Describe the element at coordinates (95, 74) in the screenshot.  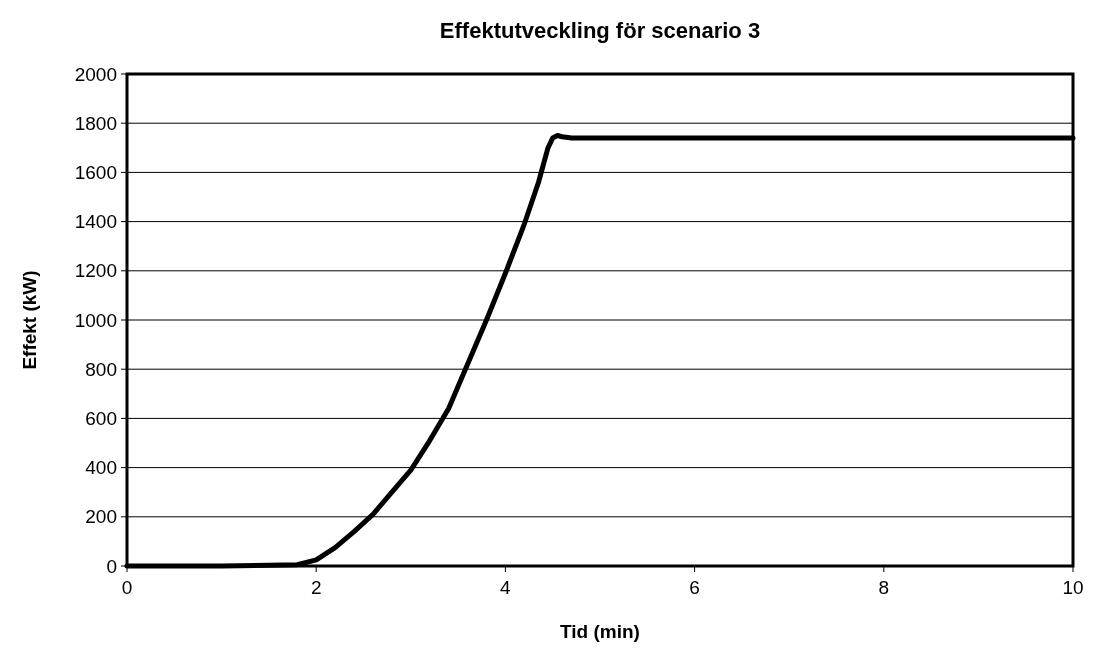
I see `y-tick-label: 2000` at that location.